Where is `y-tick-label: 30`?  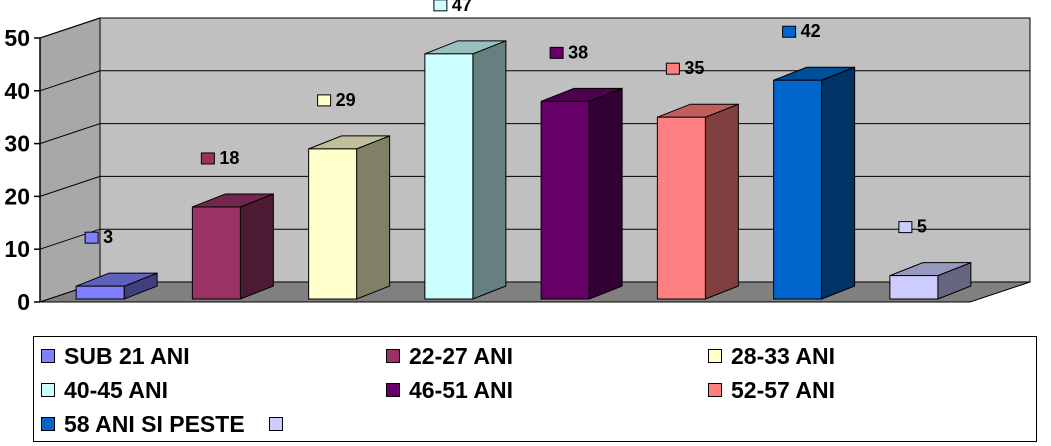 y-tick-label: 30 is located at coordinates (17, 144).